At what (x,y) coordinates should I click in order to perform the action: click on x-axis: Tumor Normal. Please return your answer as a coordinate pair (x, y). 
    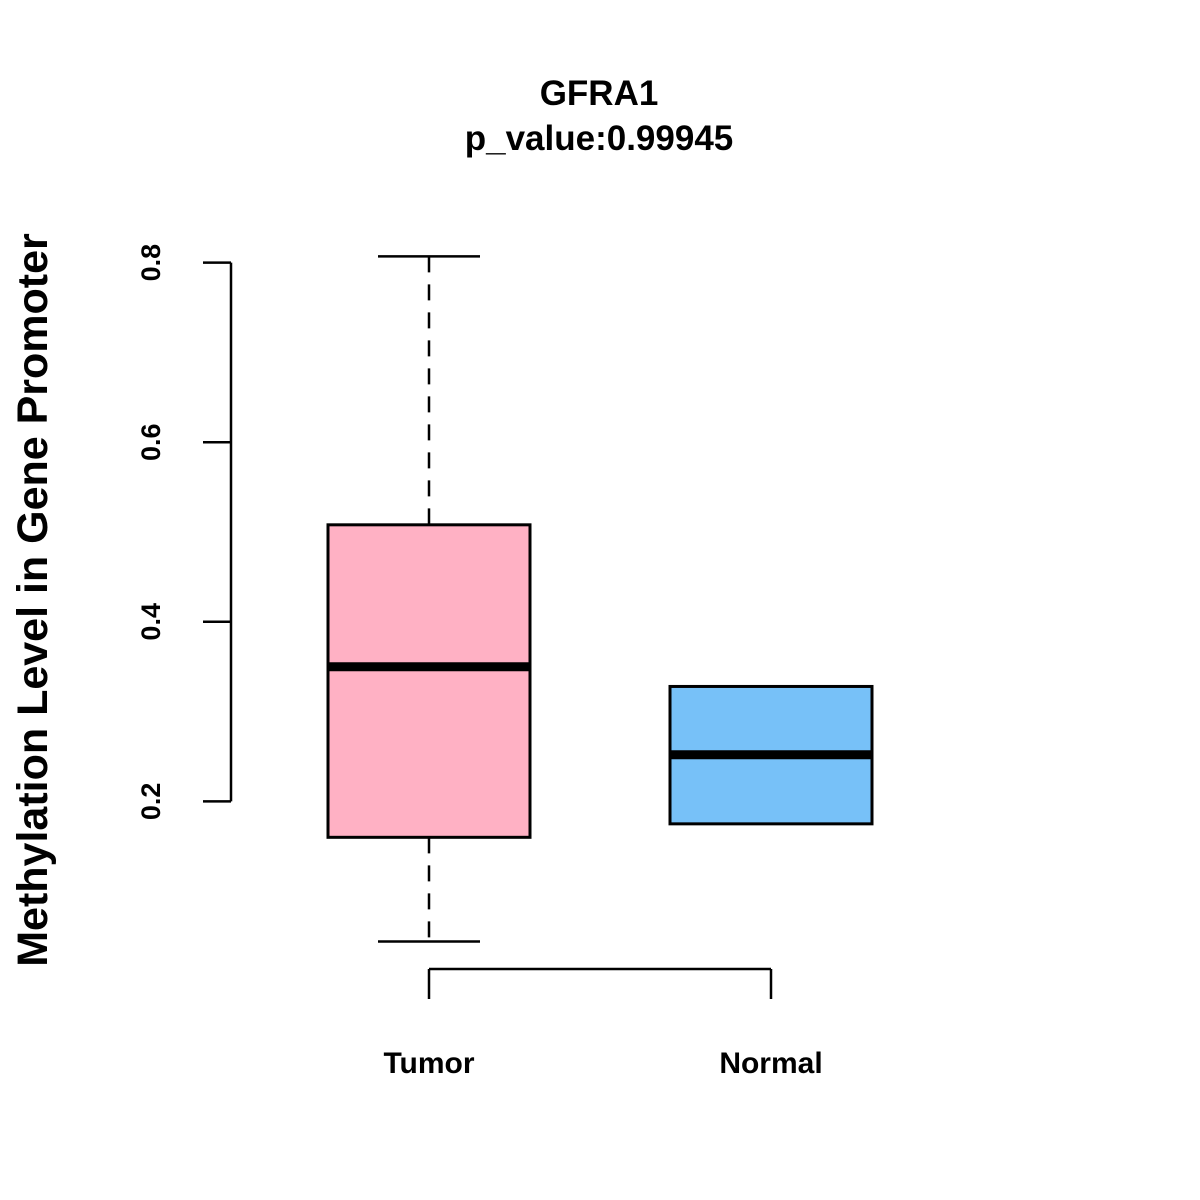
    Looking at the image, I should click on (603, 1023).